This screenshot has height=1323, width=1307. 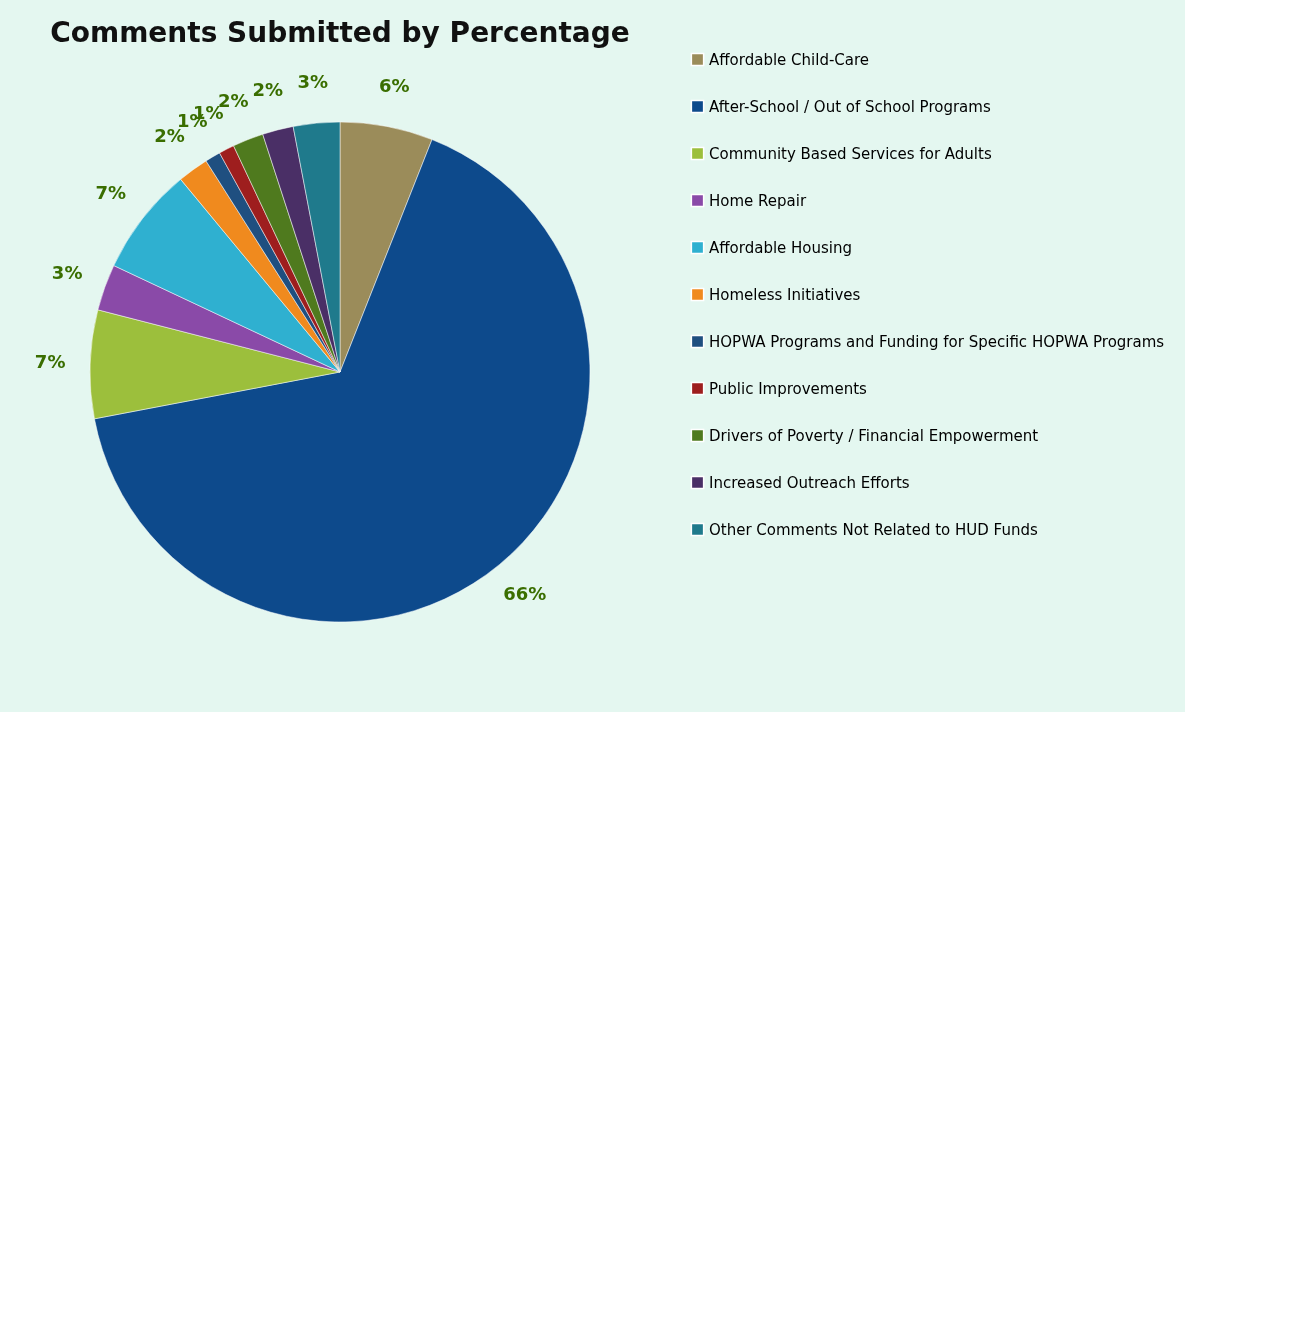 What do you see at coordinates (874, 435) in the screenshot?
I see `legend-label: Drivers of Poverty / Financial Empowerment` at bounding box center [874, 435].